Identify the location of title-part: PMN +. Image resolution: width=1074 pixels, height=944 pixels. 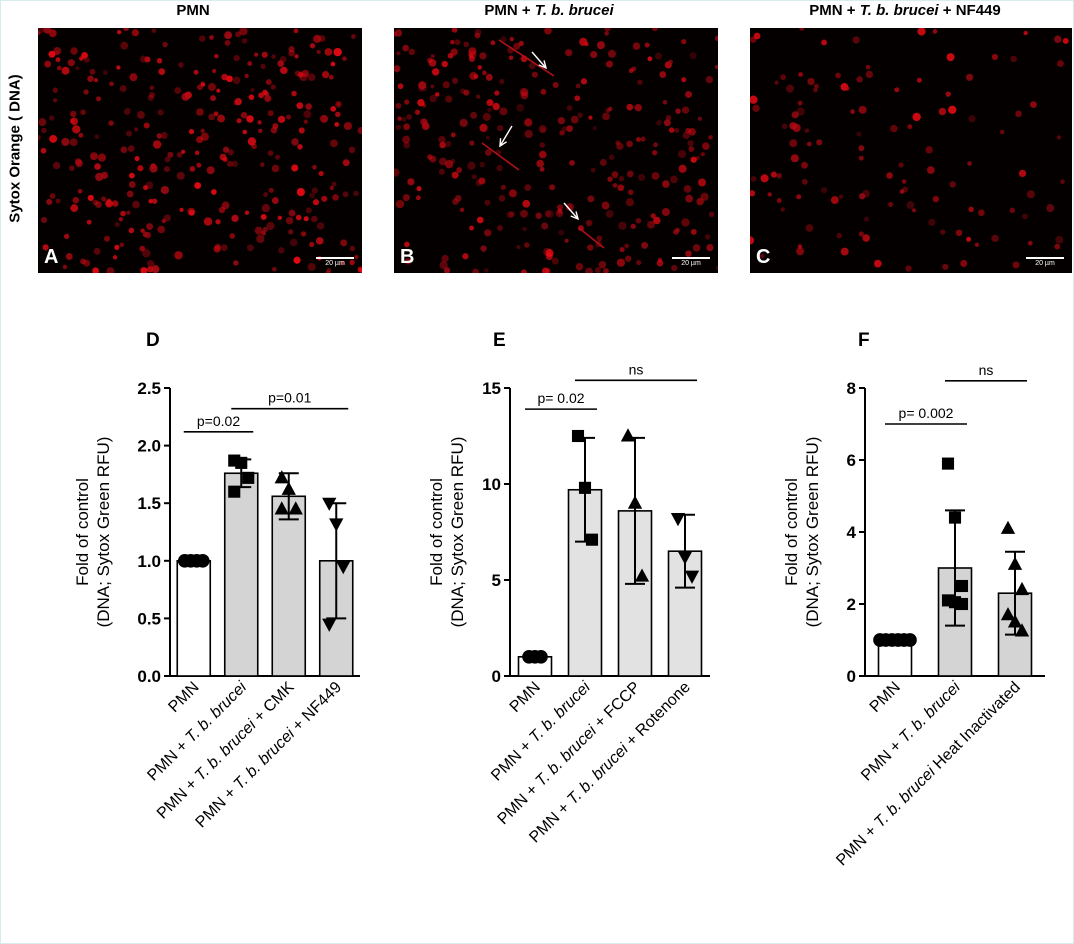
(834, 10).